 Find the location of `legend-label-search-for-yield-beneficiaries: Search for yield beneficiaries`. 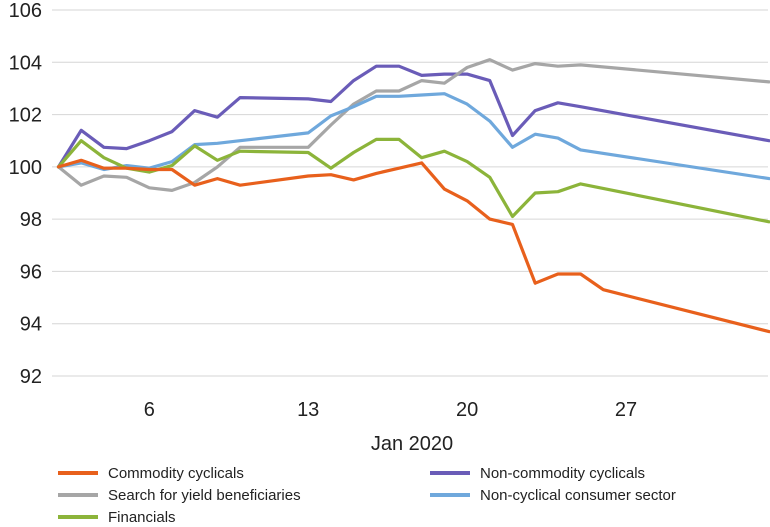

legend-label-search-for-yield-beneficiaries: Search for yield beneficiaries is located at coordinates (204, 495).